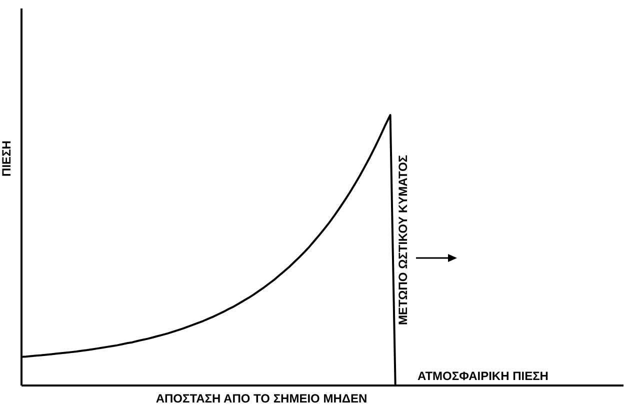 The image size is (636, 410). I want to click on annotation: ΜΕΤΩΠΟ ΩΣΤΙΚΟΥ ΚΥΜΑΤΟΣ, so click(403, 240).